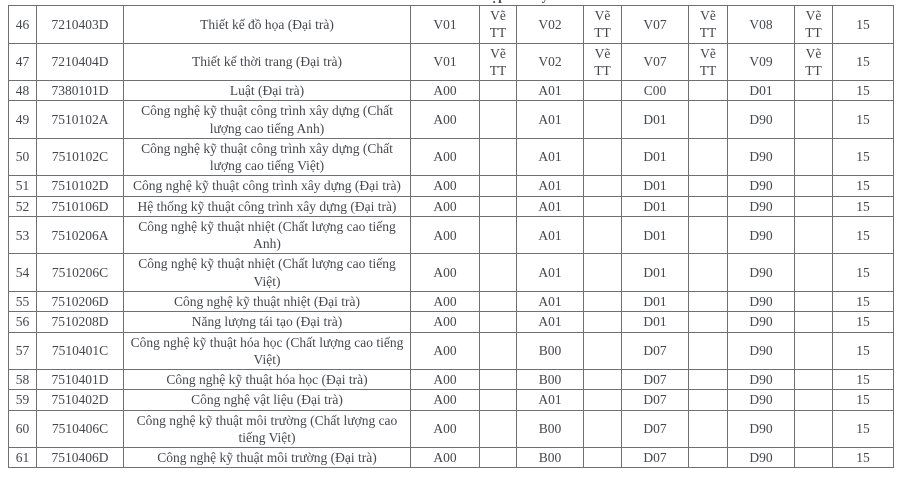 This screenshot has height=480, width=900. Describe the element at coordinates (22, 400) in the screenshot. I see `cell-stt: 59` at that location.